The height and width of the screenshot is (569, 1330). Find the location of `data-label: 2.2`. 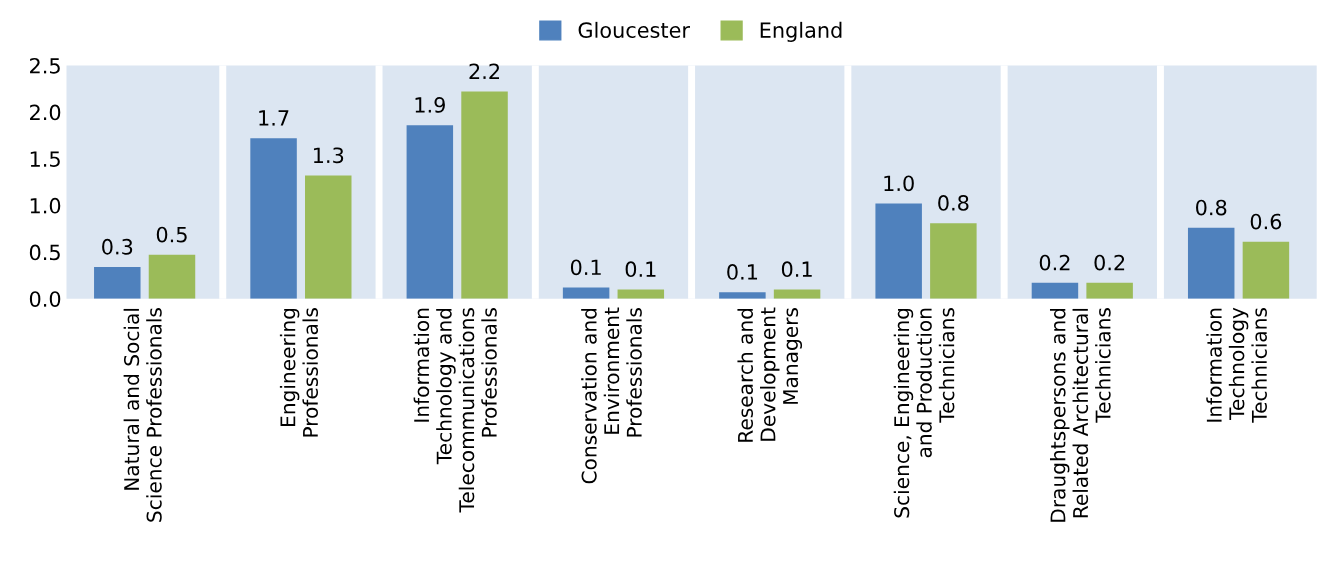

data-label: 2.2 is located at coordinates (484, 71).